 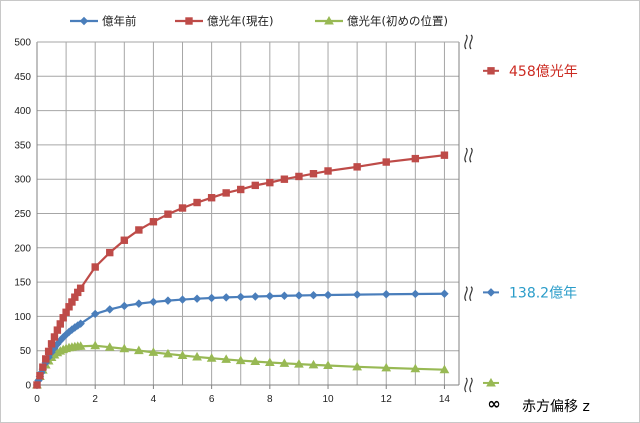 I want to click on x-tick-label: 14, so click(x=445, y=399).